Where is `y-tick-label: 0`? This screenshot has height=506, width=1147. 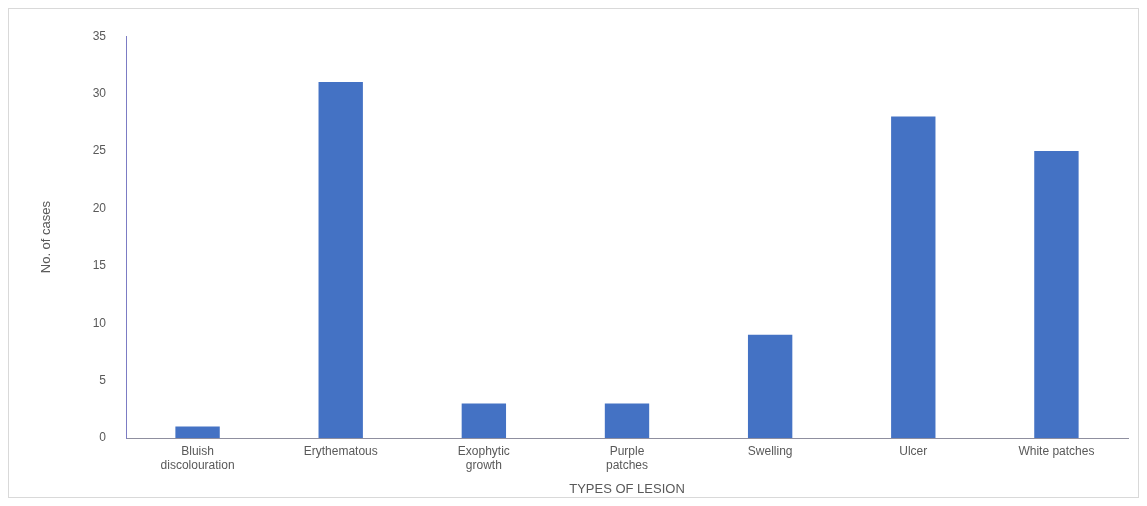
y-tick-label: 0 is located at coordinates (103, 437).